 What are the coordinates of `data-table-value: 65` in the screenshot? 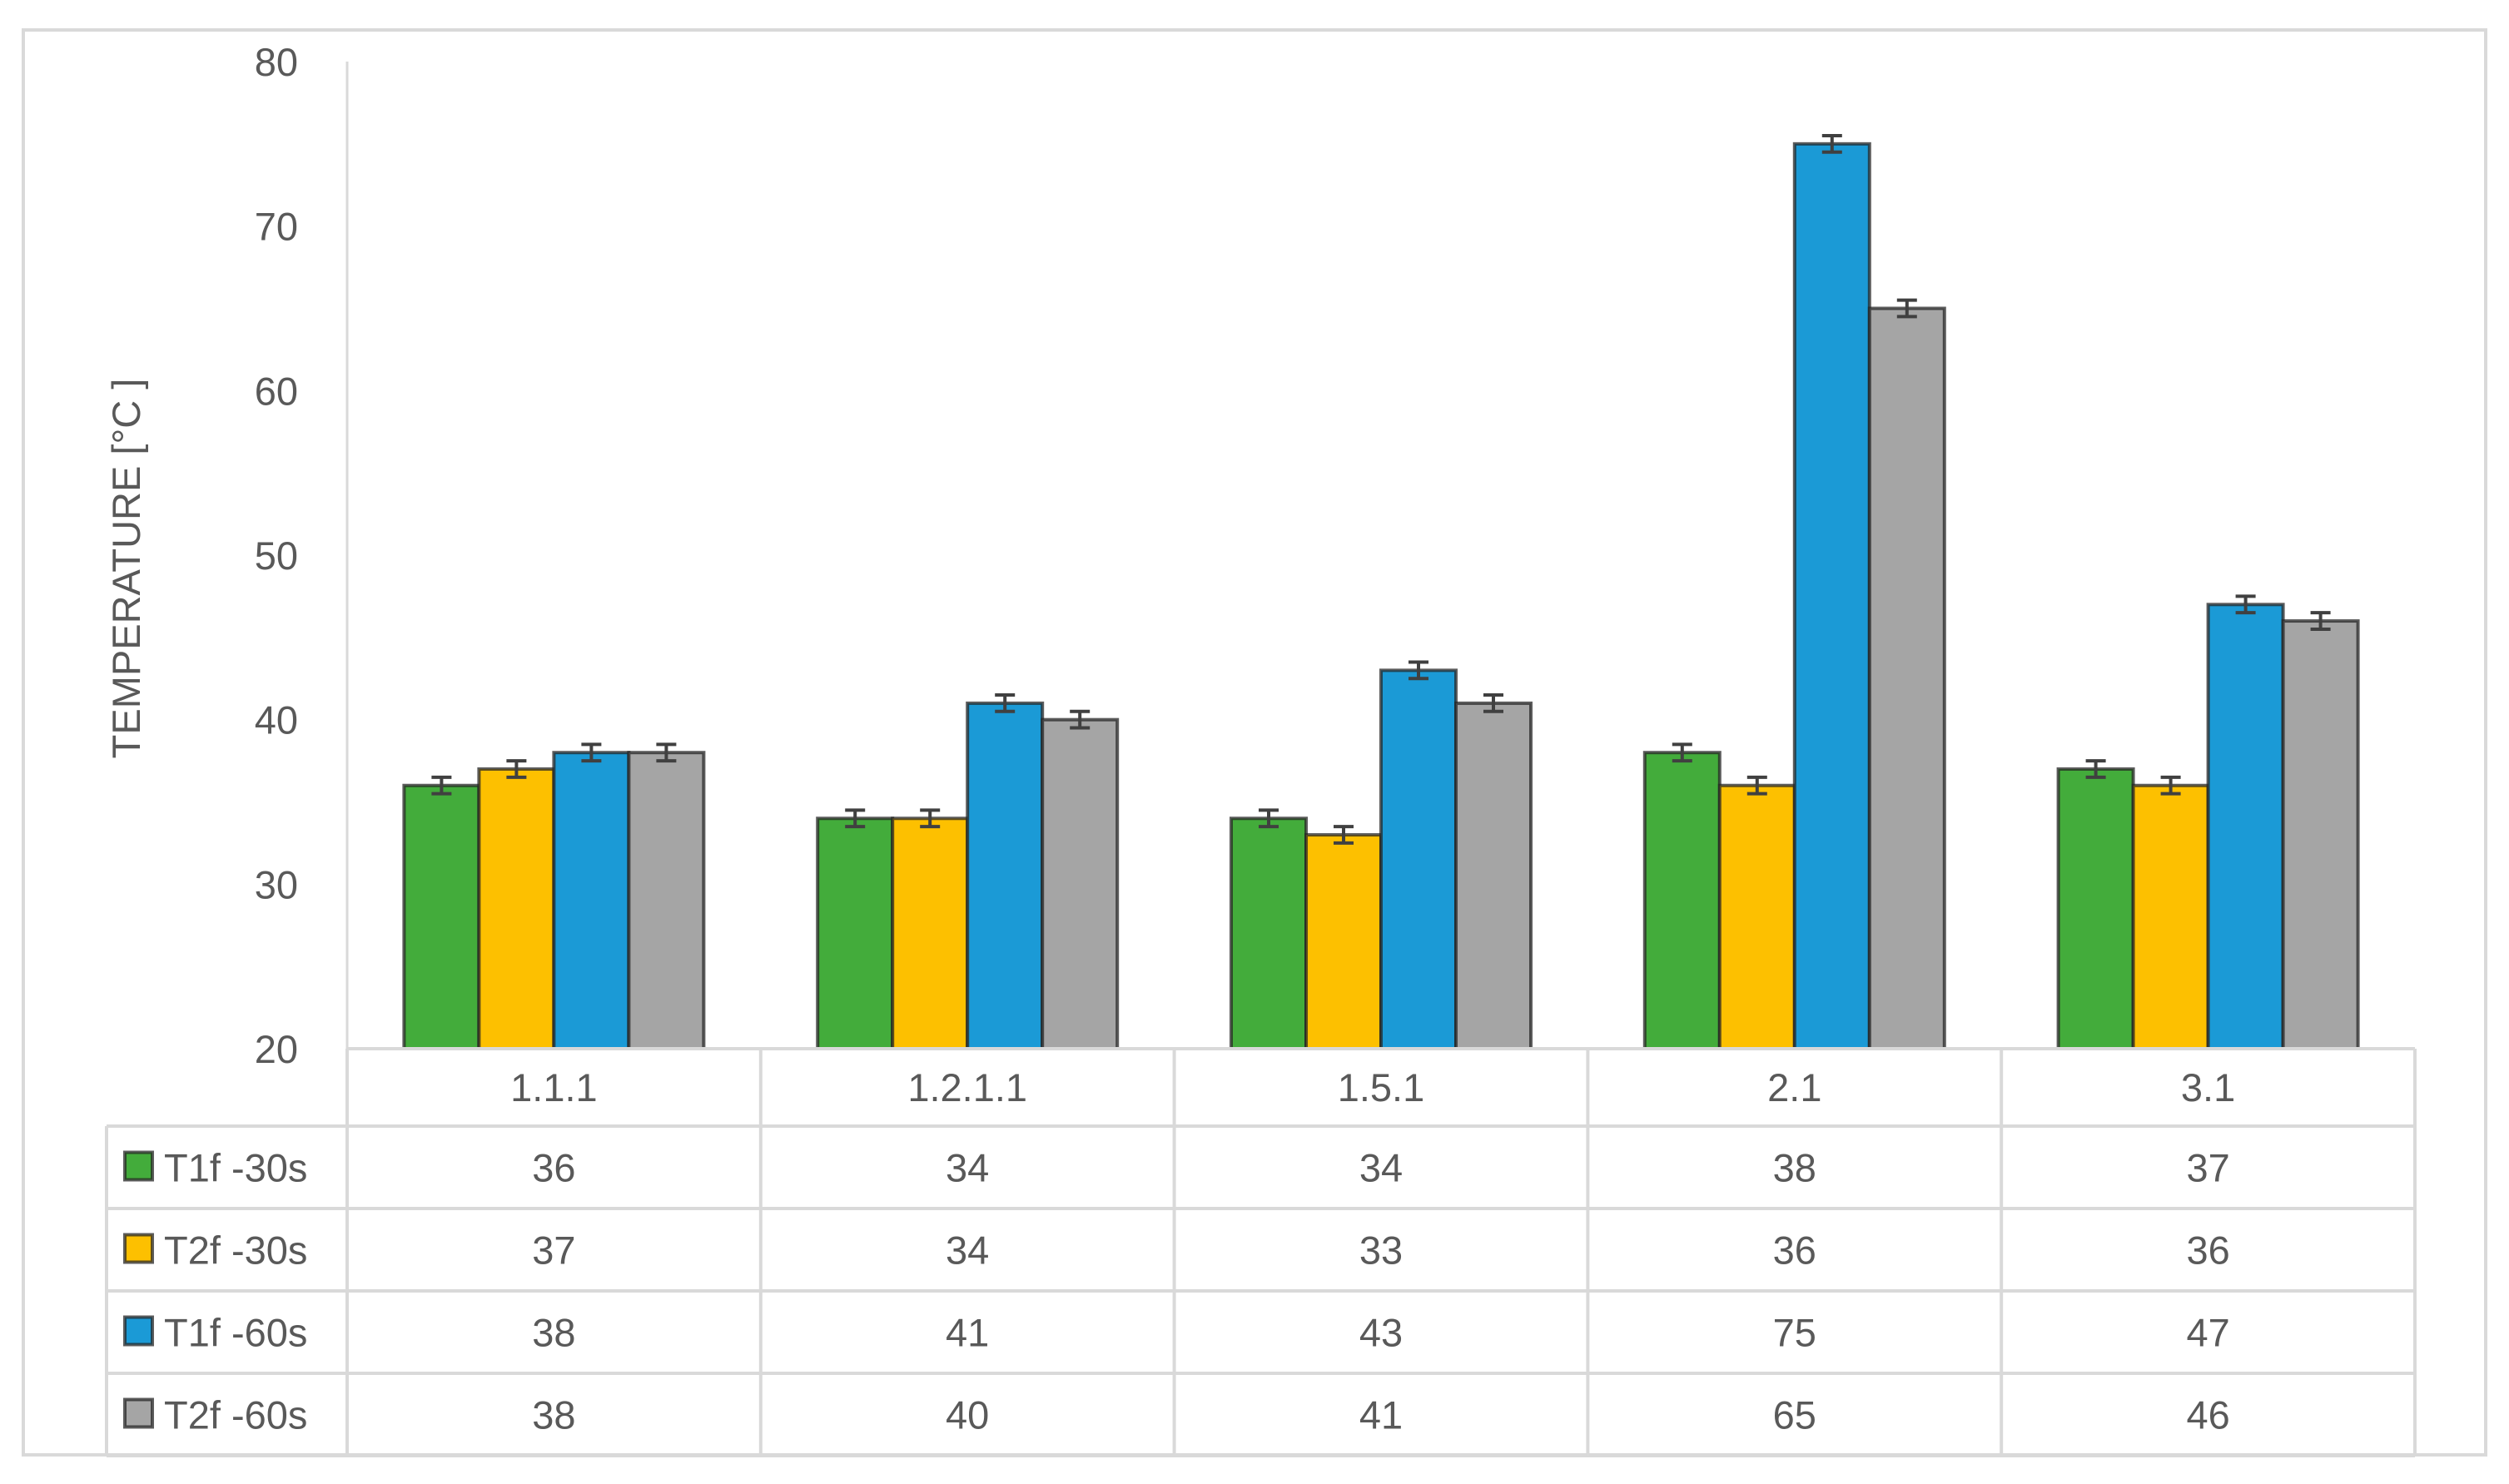 It's located at (1794, 1415).